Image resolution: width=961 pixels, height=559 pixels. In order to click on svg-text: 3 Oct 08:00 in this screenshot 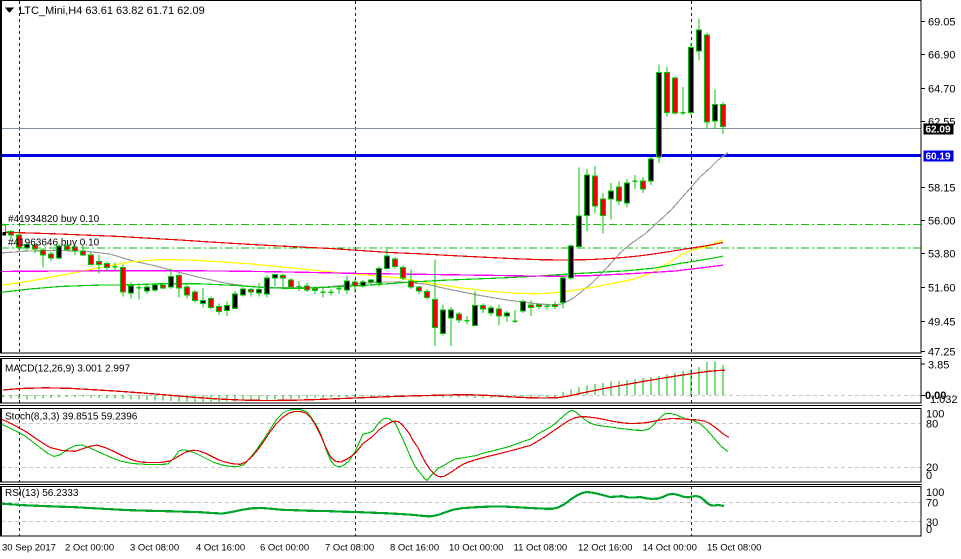, I will do `click(154, 548)`.